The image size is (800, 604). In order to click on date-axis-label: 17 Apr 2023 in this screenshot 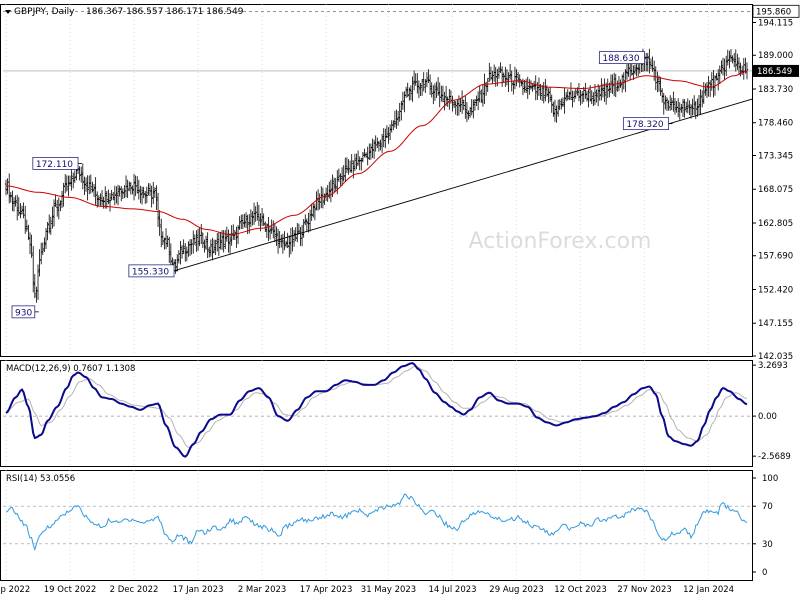, I will do `click(326, 590)`.